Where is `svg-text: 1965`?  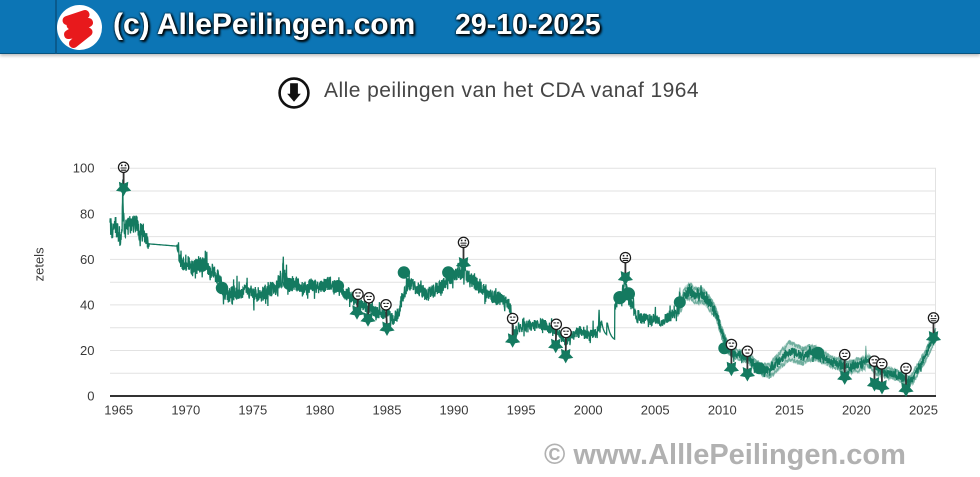
svg-text: 1965 is located at coordinates (118, 410).